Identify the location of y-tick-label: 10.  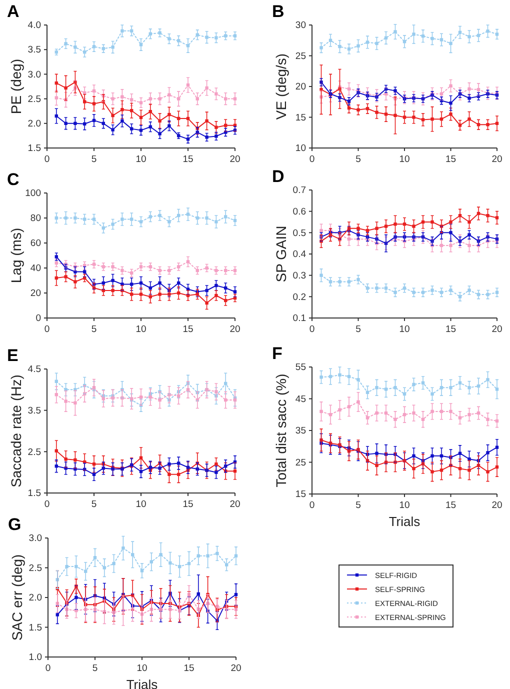
(300, 148).